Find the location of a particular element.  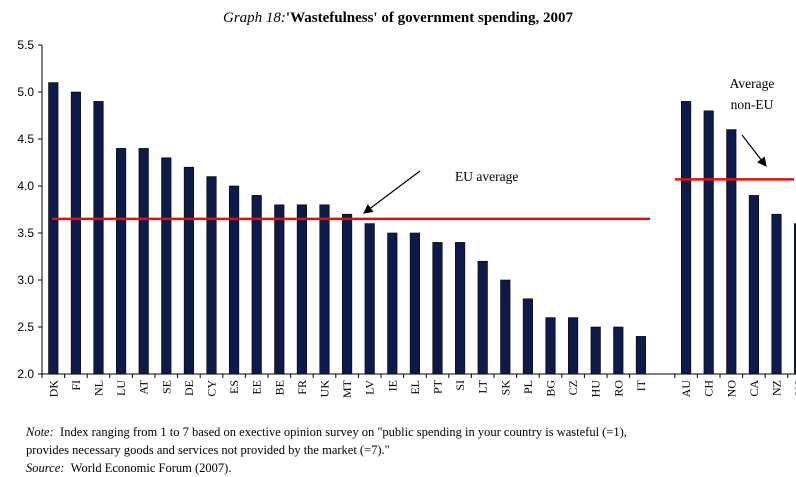

x-tick-label: DE is located at coordinates (189, 388).